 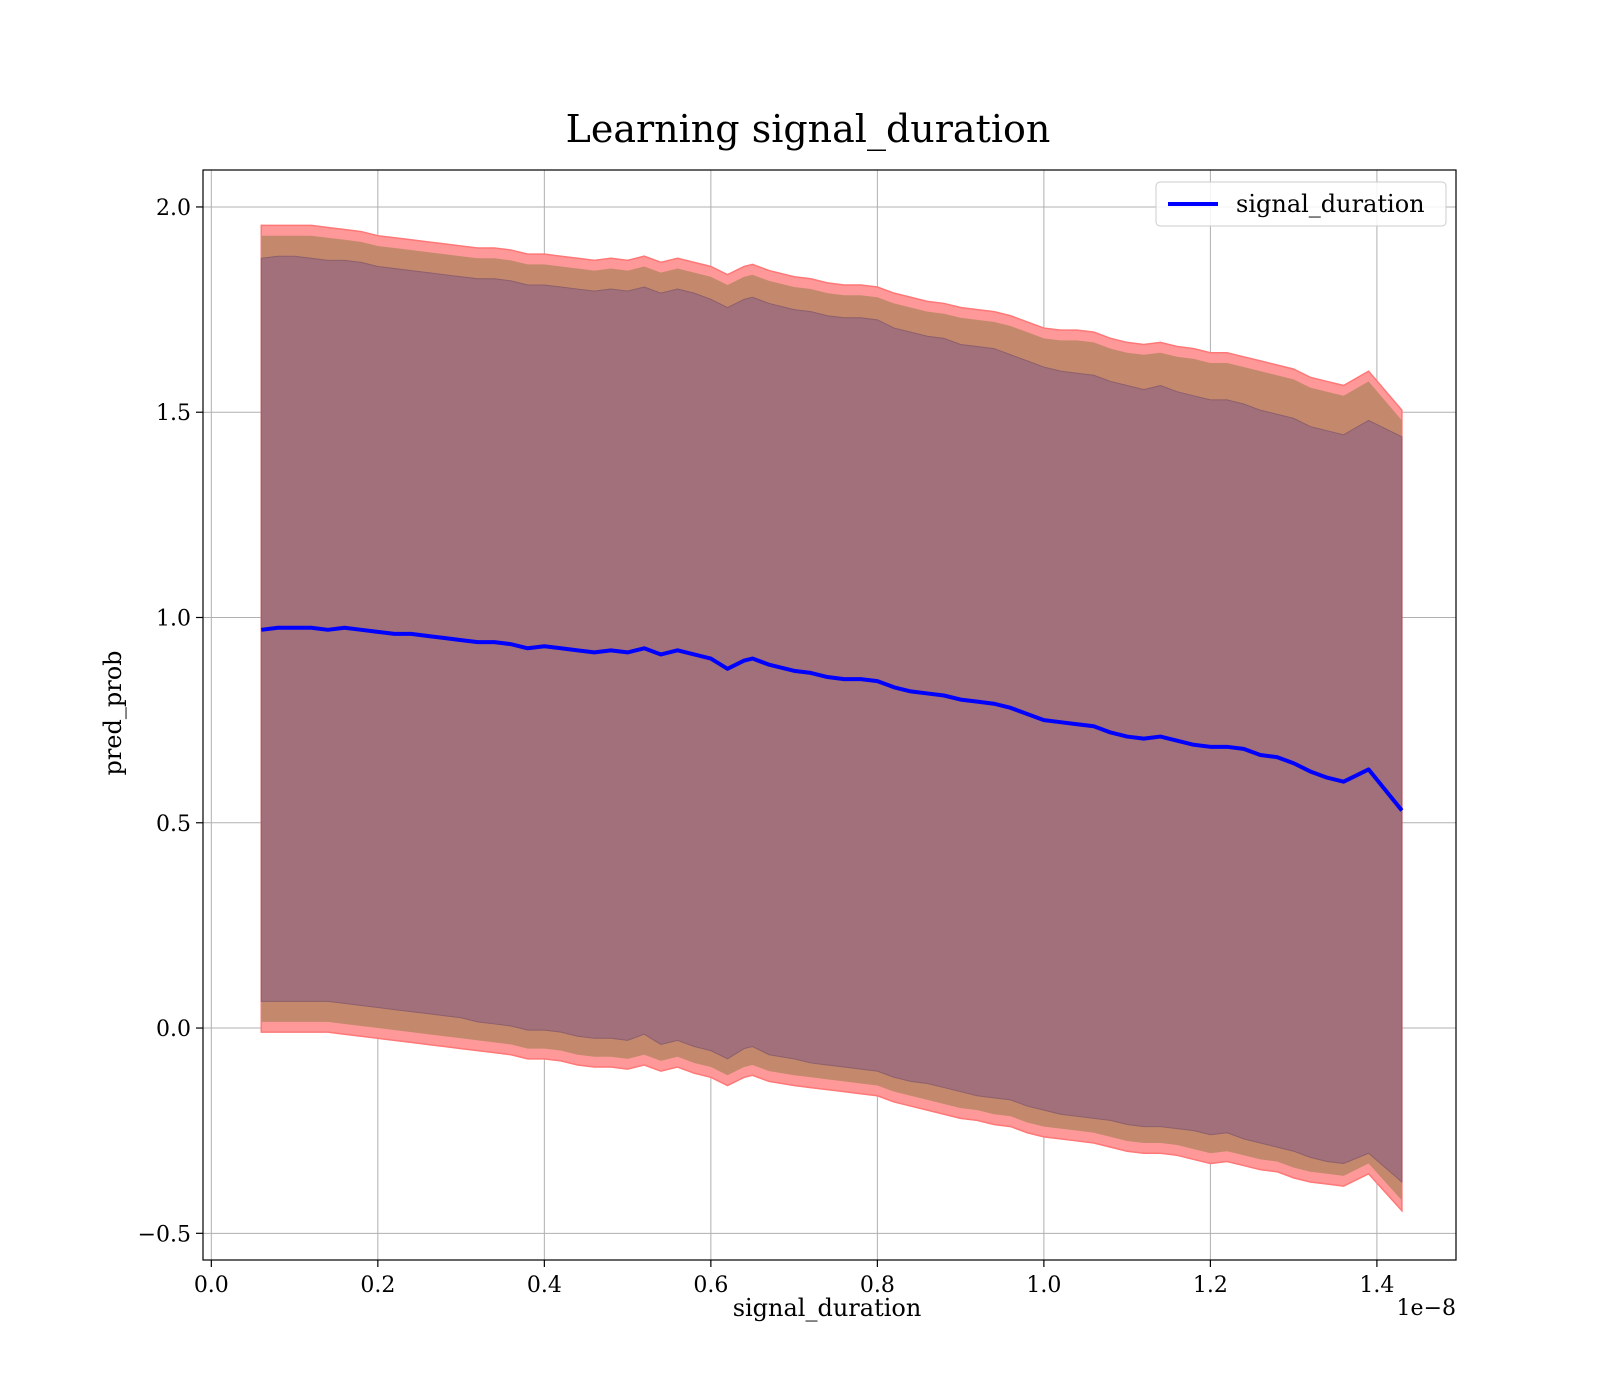 I want to click on legend-box, so click(x=1301, y=204).